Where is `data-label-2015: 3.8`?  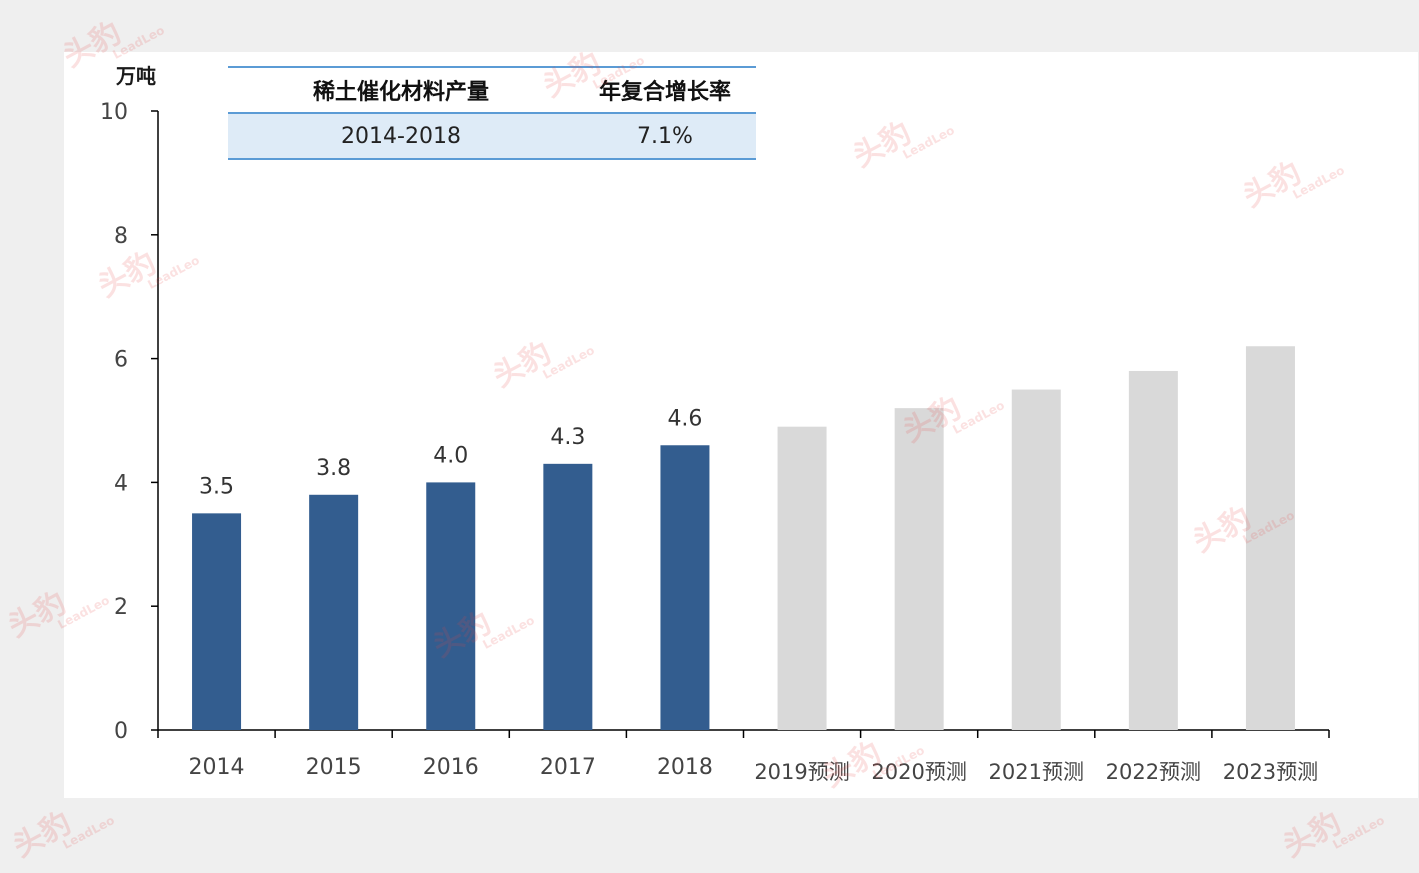 data-label-2015: 3.8 is located at coordinates (333, 468).